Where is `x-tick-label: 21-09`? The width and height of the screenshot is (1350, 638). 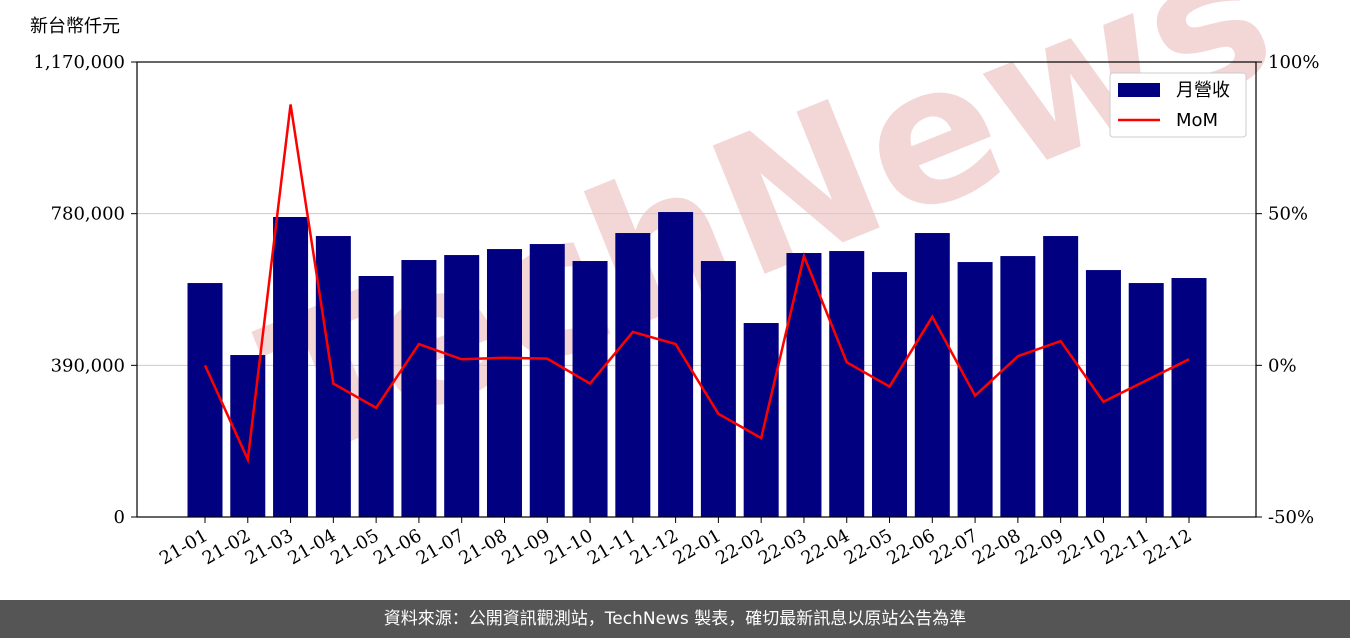
x-tick-label: 21-09 is located at coordinates (525, 547).